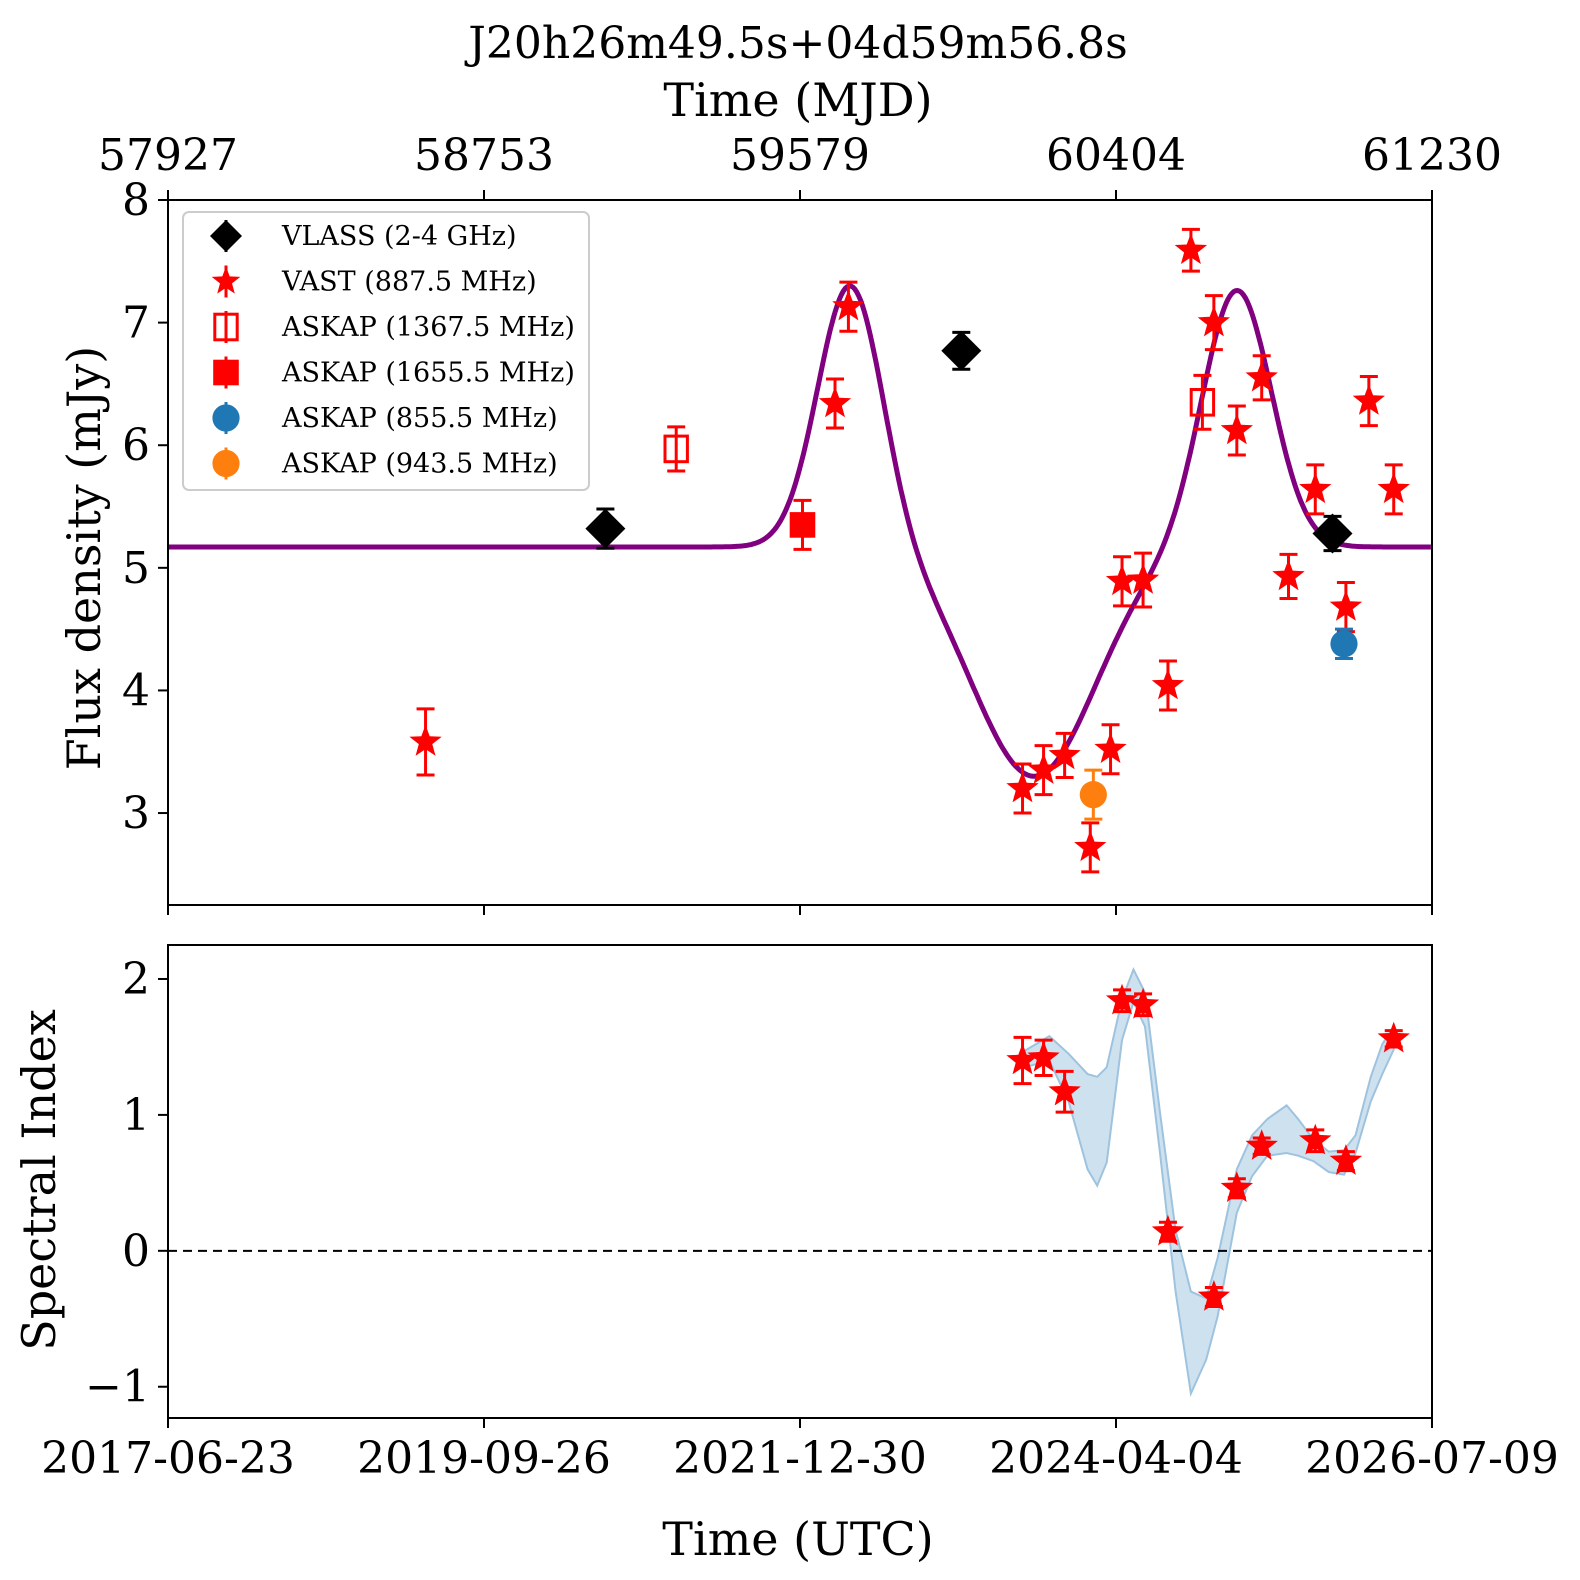  I want to click on flux-top-x-tick-label: 61230, so click(1432, 155).